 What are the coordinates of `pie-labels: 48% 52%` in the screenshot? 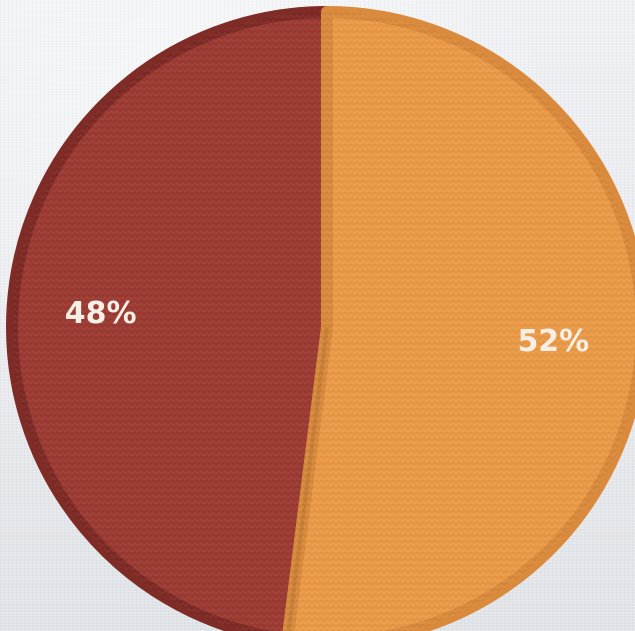 It's located at (327, 327).